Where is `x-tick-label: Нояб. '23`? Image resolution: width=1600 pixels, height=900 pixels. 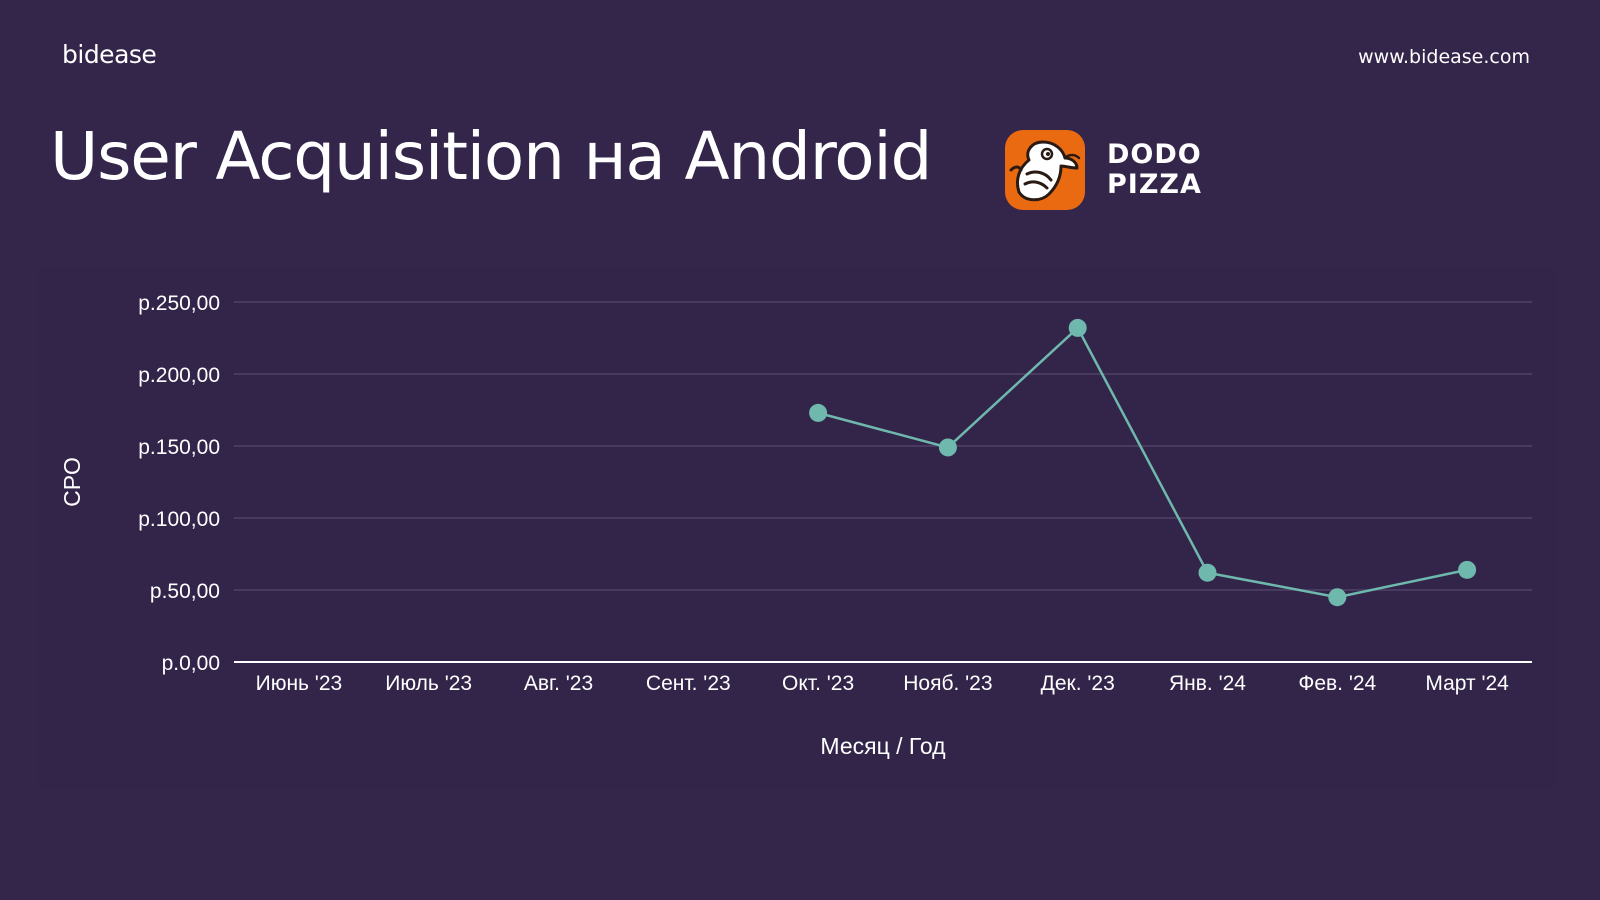
x-tick-label: Нояб. '23 is located at coordinates (947, 683).